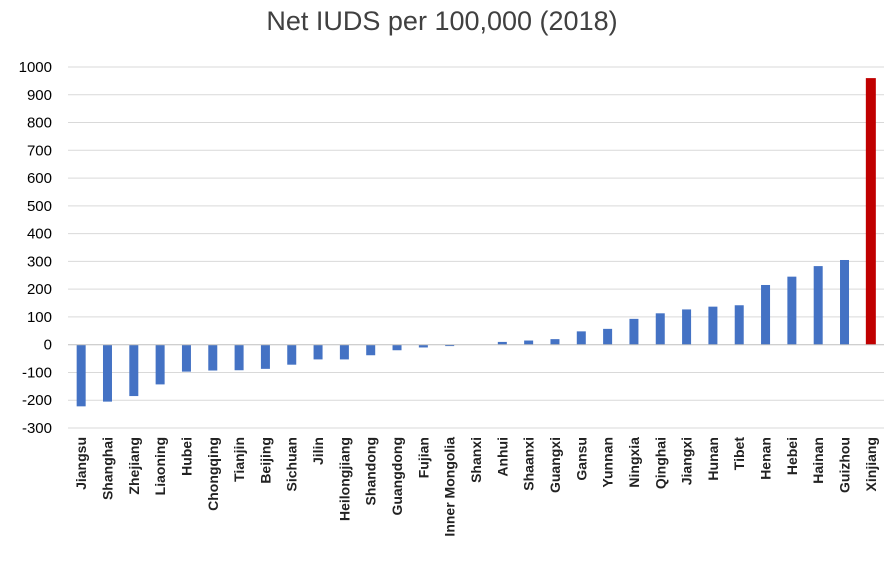 This screenshot has width=884, height=563. I want to click on x-category-label: Guangdong, so click(397, 476).